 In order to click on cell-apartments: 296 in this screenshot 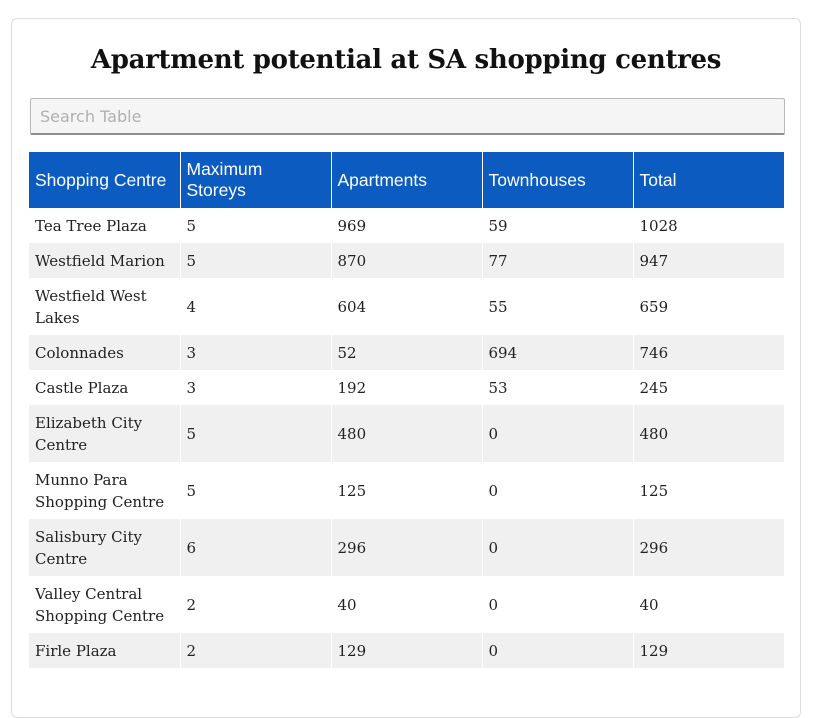, I will do `click(407, 547)`.